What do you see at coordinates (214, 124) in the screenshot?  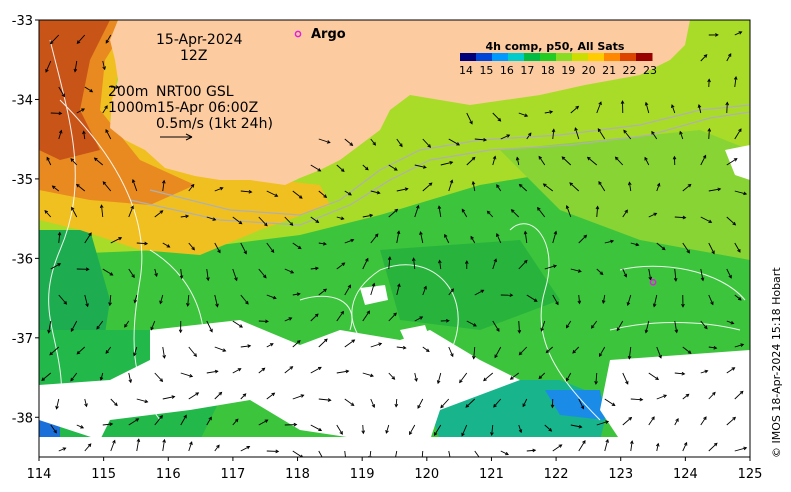 I see `current-scale-label: 0.5m/s (1kt 24h)` at bounding box center [214, 124].